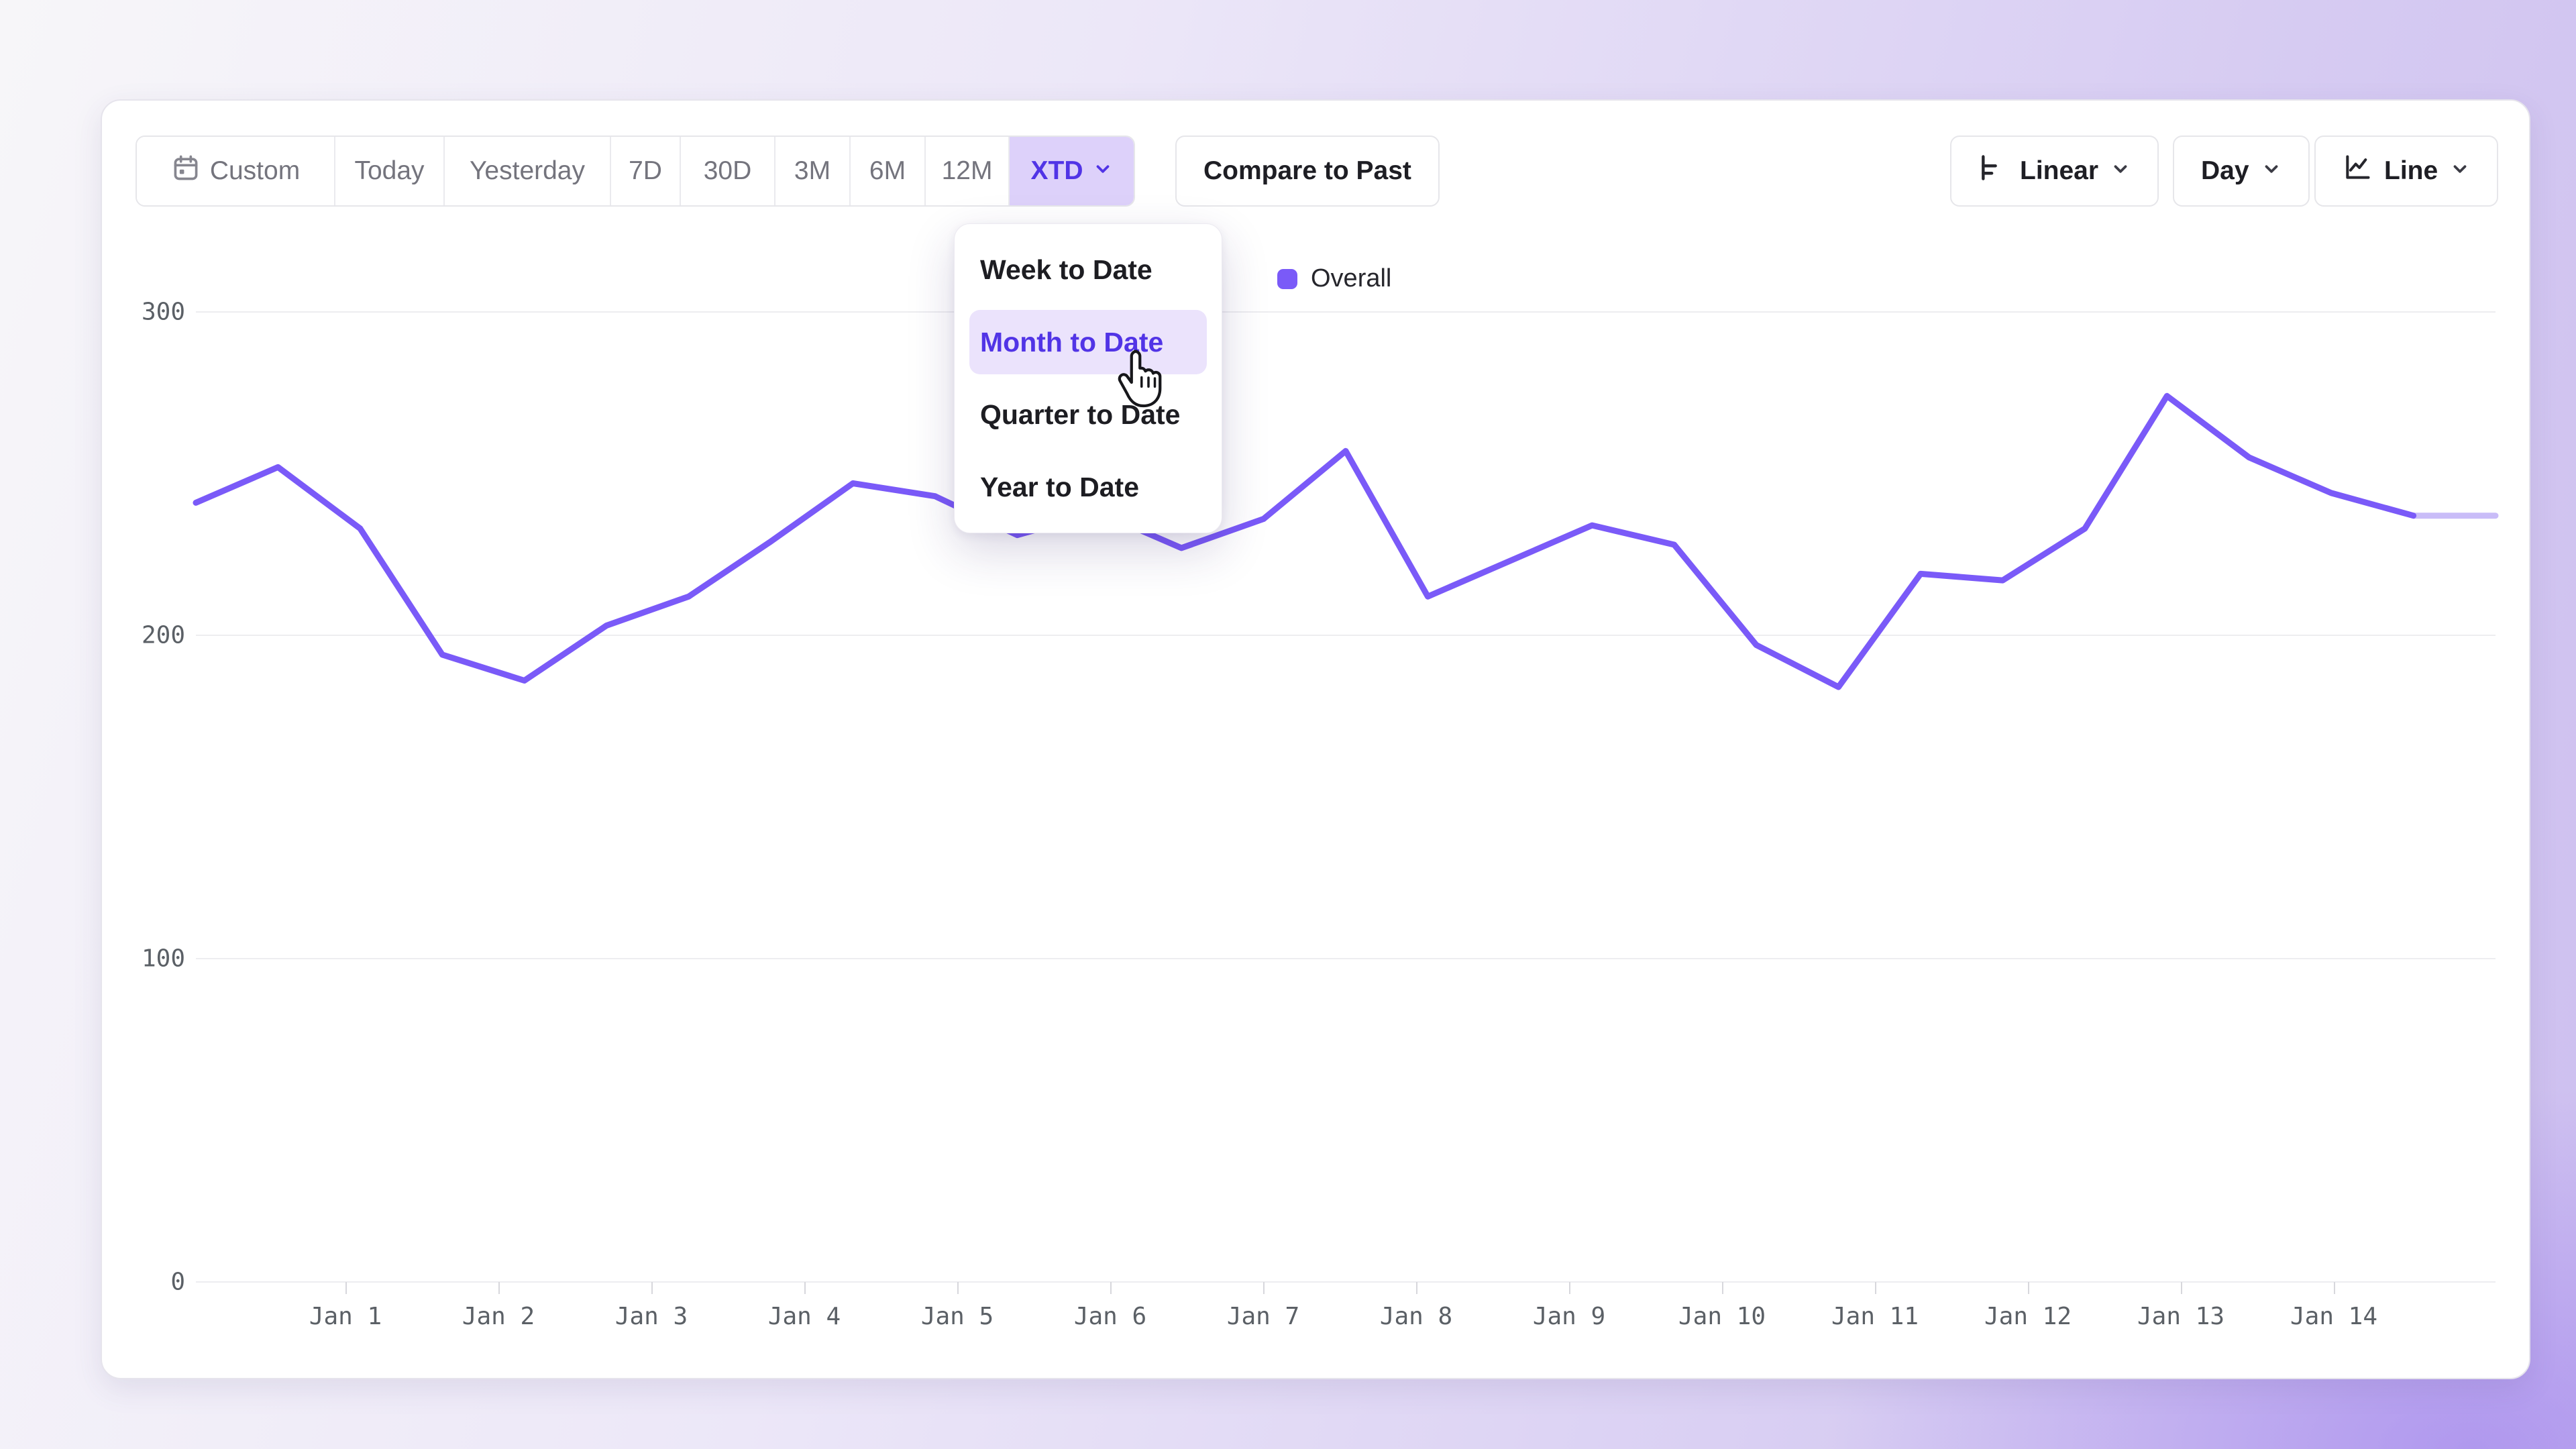  I want to click on x-axis-label-jan-13: Jan 13, so click(2181, 1316).